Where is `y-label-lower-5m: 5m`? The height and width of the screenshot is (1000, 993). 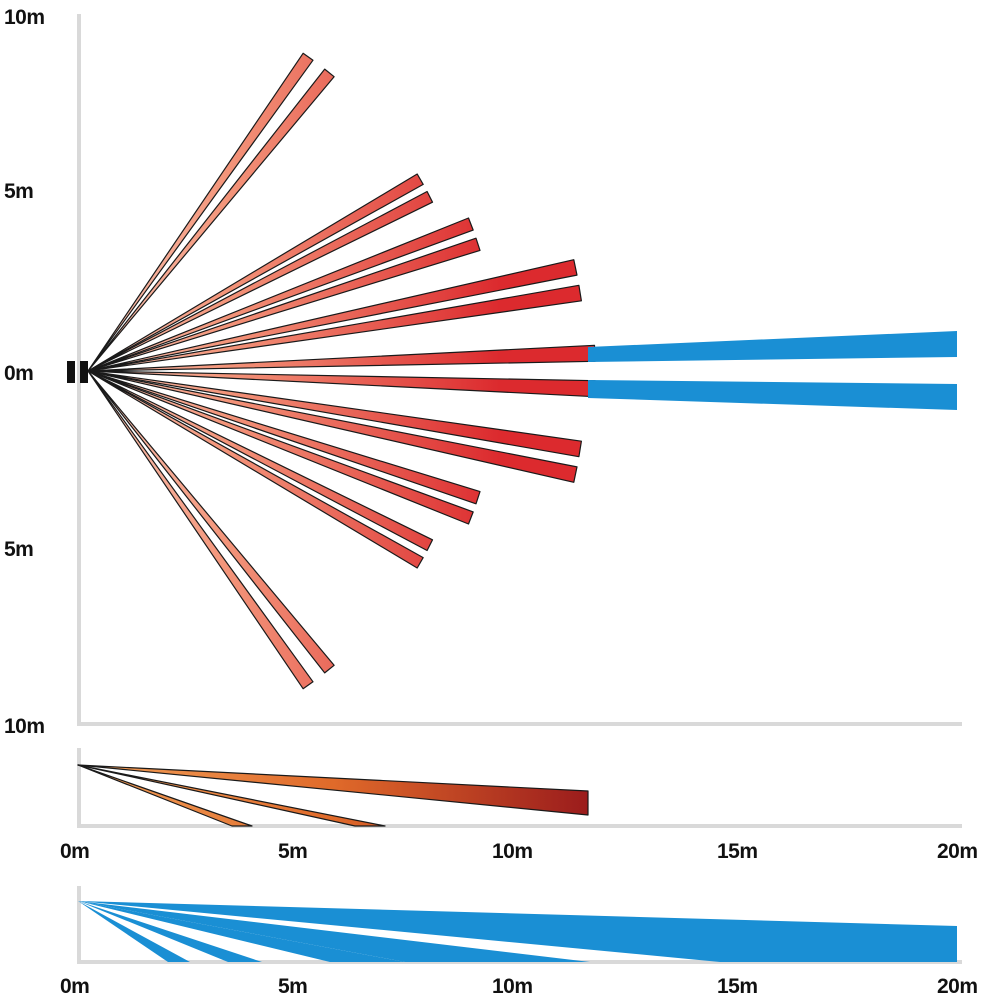
y-label-lower-5m: 5m is located at coordinates (18, 549).